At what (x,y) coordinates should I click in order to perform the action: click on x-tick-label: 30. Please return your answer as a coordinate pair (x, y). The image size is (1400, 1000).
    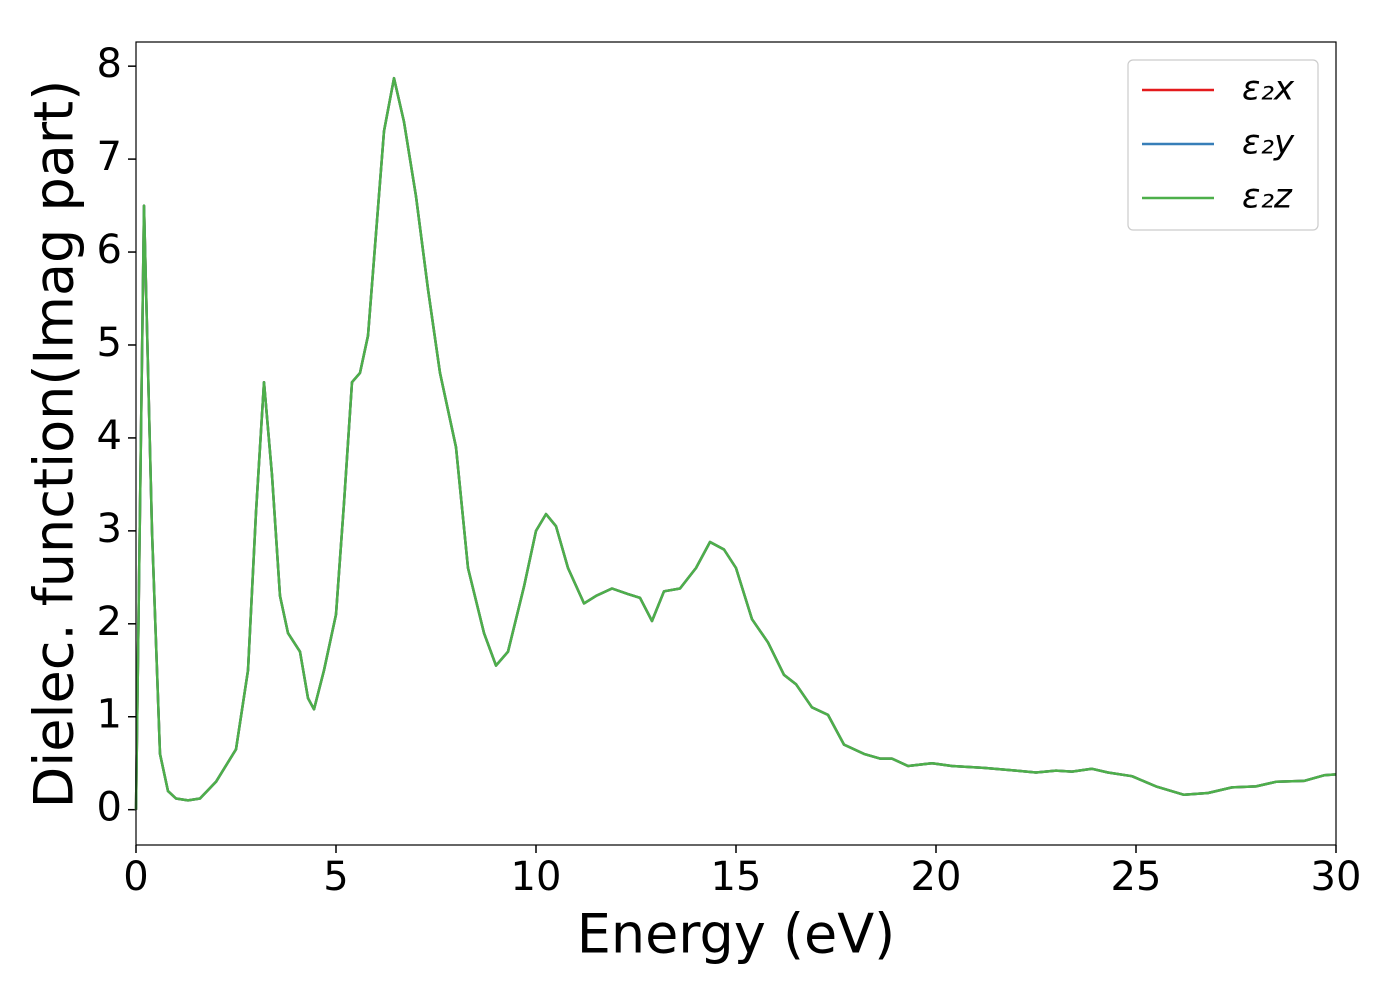
    Looking at the image, I should click on (1336, 877).